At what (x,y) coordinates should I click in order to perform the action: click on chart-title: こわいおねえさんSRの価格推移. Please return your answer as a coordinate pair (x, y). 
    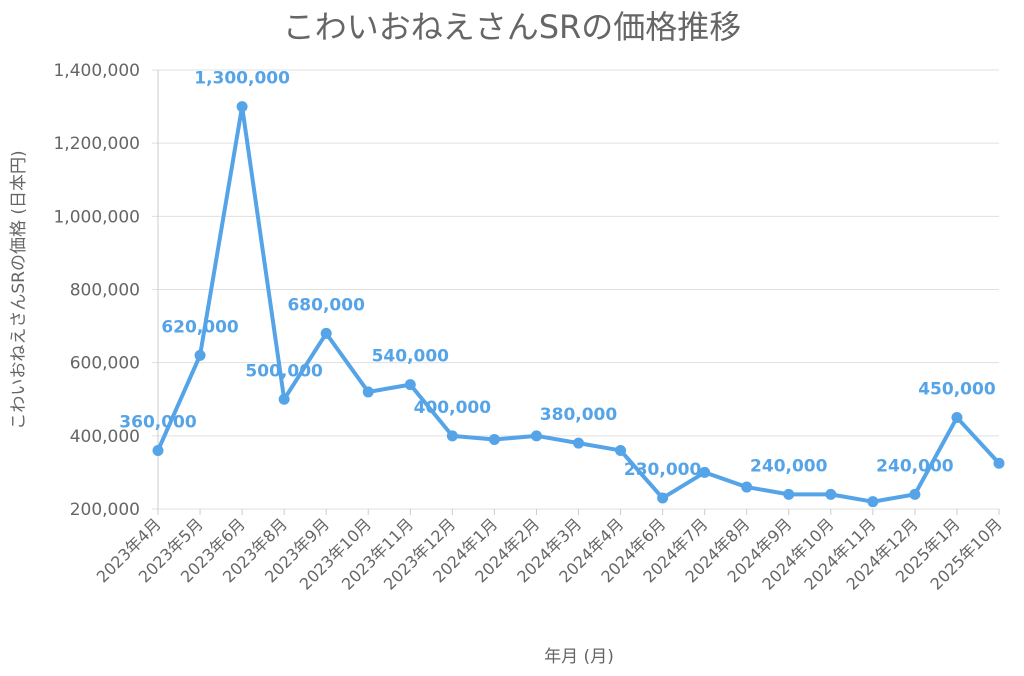
    Looking at the image, I should click on (512, 27).